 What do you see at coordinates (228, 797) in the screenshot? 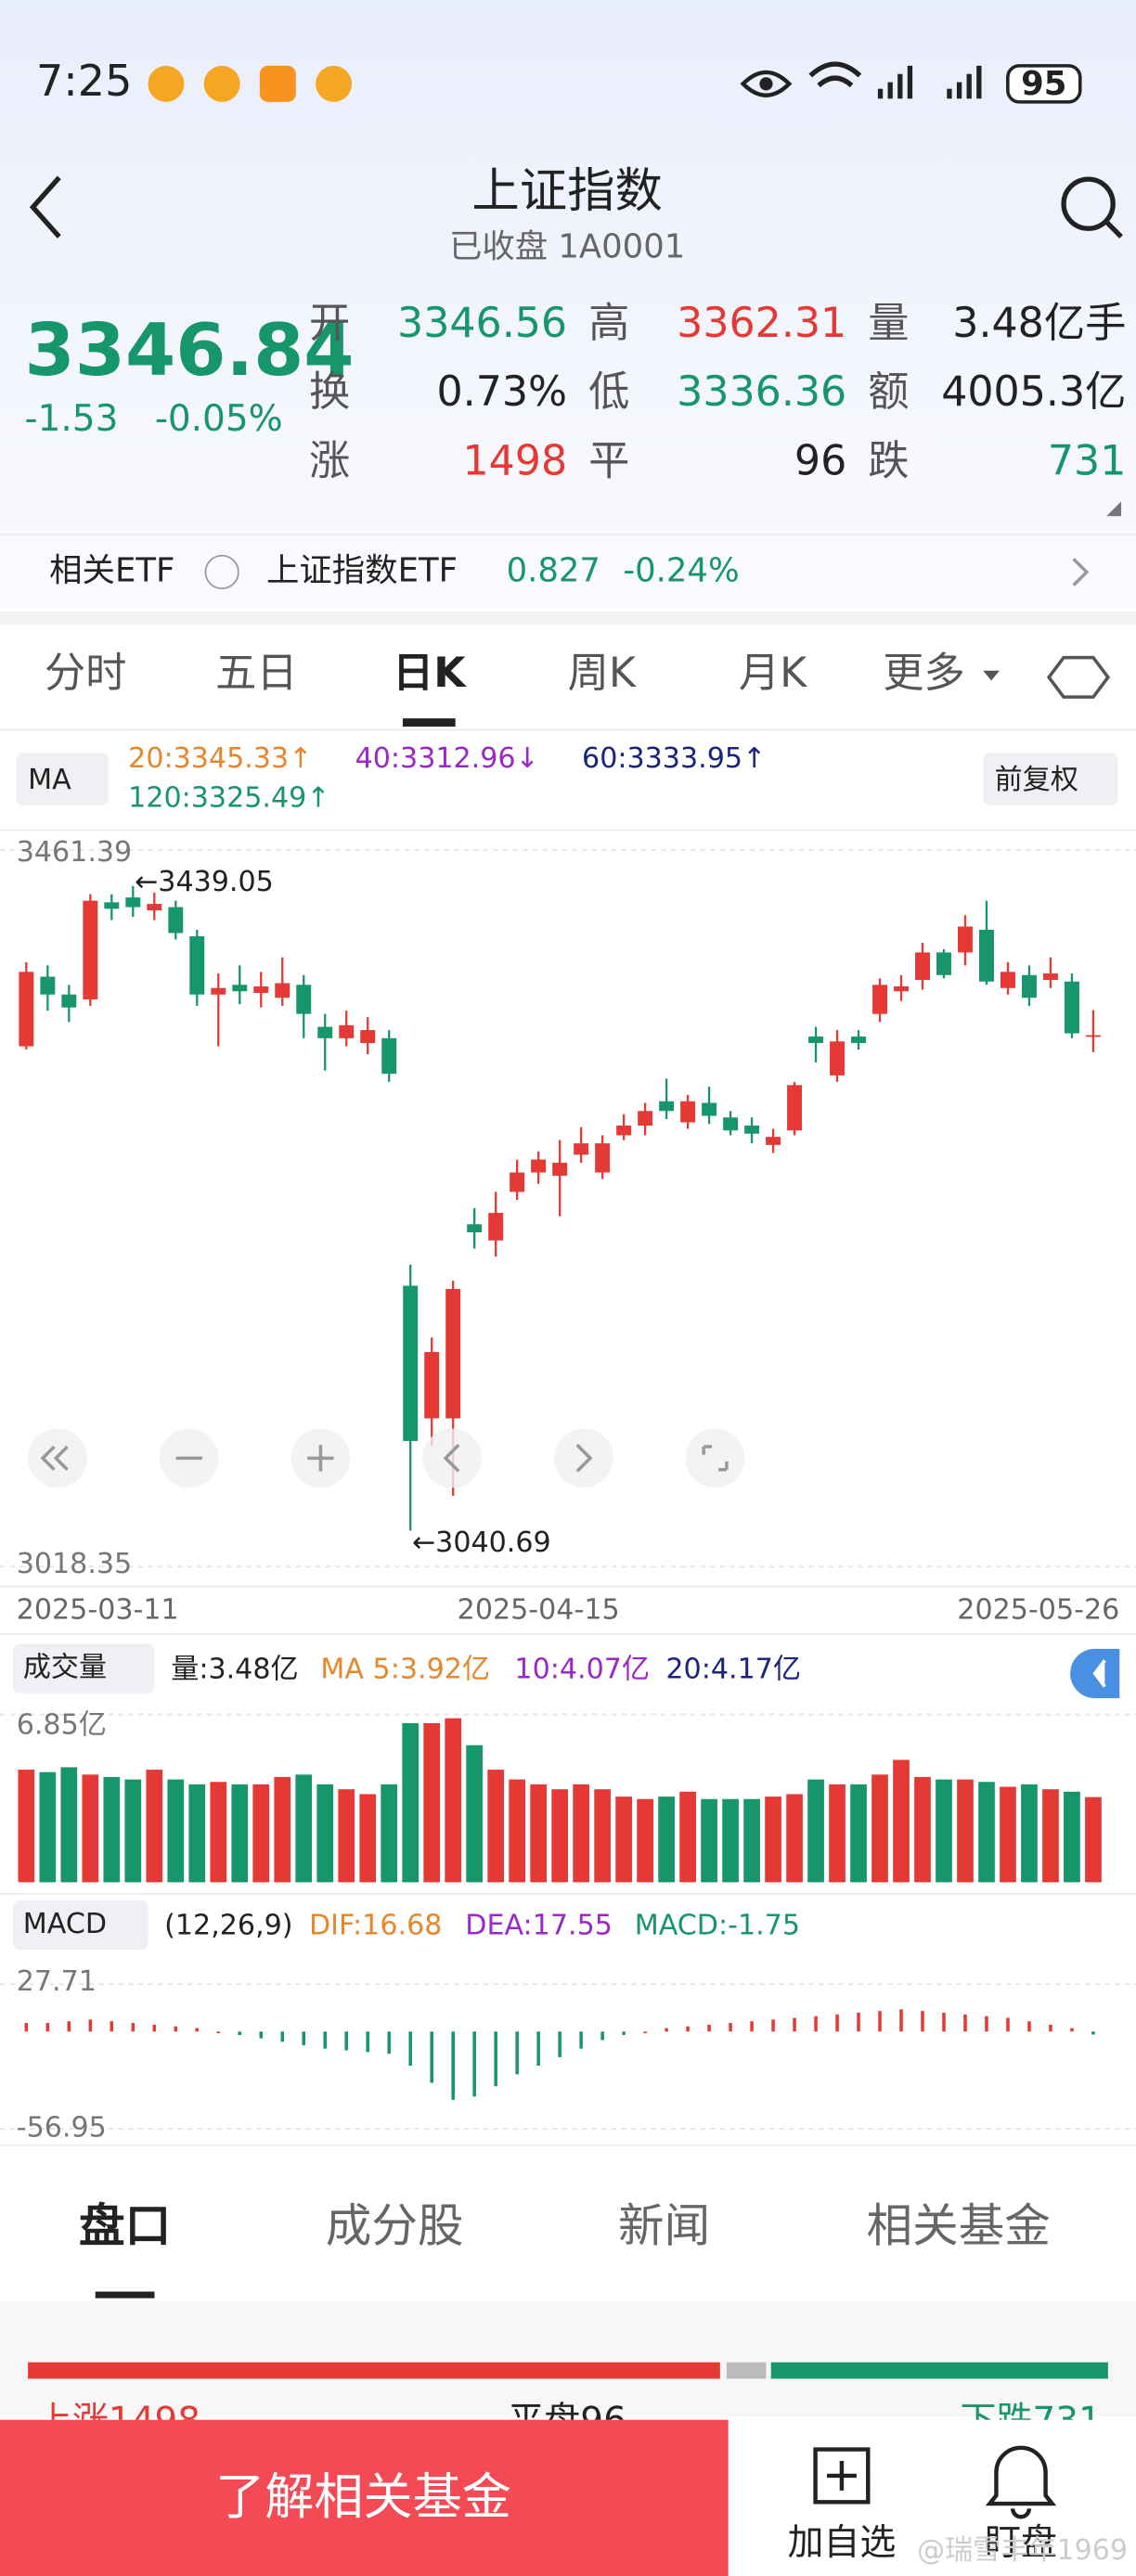
I see `ma-legend: 120:3325.49↑` at bounding box center [228, 797].